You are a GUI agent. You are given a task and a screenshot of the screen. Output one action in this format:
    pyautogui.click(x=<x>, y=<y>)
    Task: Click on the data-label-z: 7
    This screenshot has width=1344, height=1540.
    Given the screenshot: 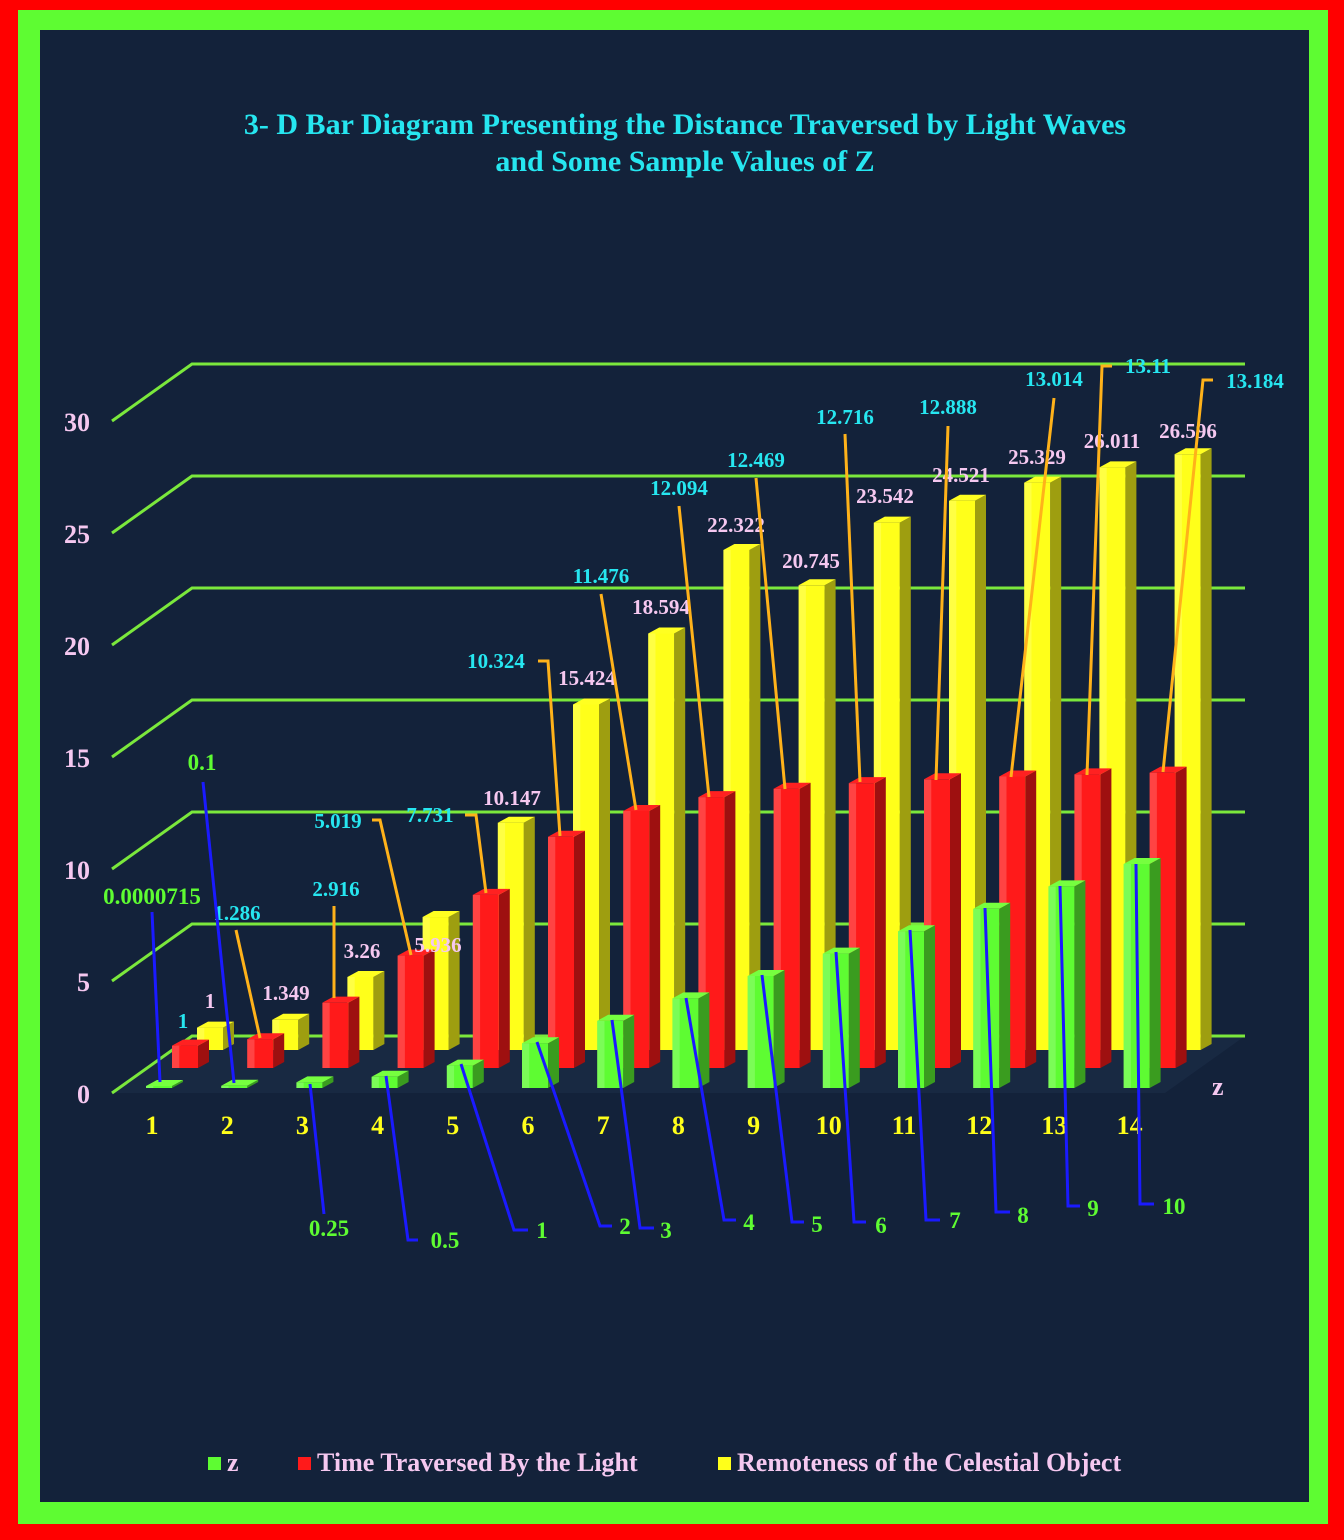 What is the action you would take?
    pyautogui.click(x=955, y=1220)
    